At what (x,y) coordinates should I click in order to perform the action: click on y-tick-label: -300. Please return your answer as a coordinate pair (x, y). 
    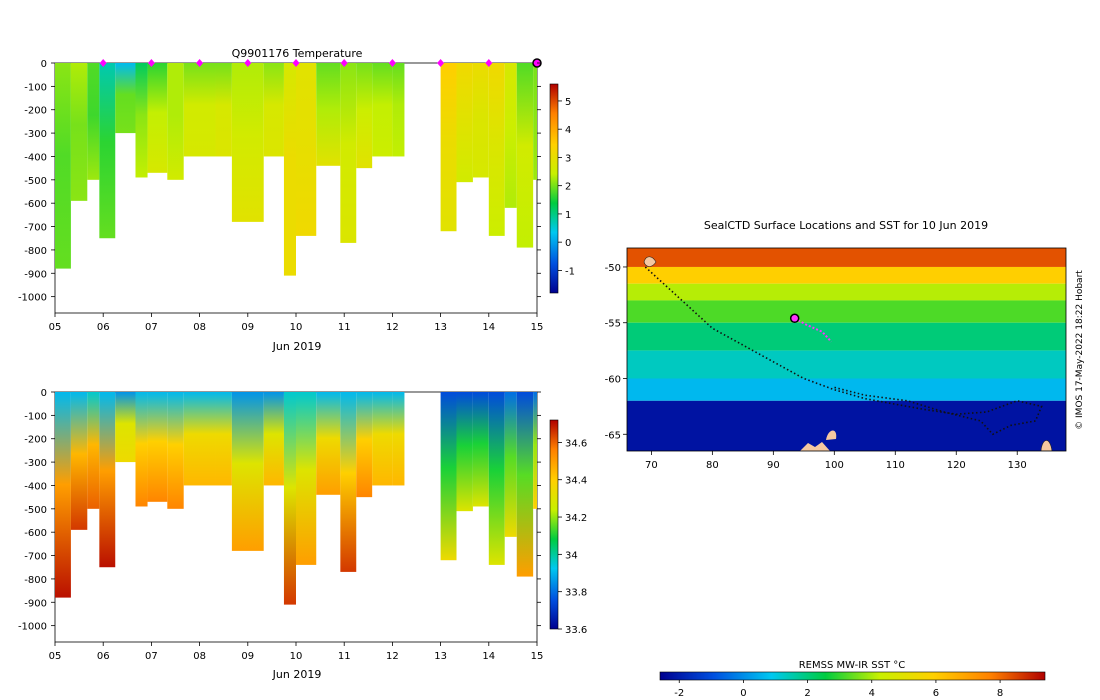
    Looking at the image, I should click on (35, 134).